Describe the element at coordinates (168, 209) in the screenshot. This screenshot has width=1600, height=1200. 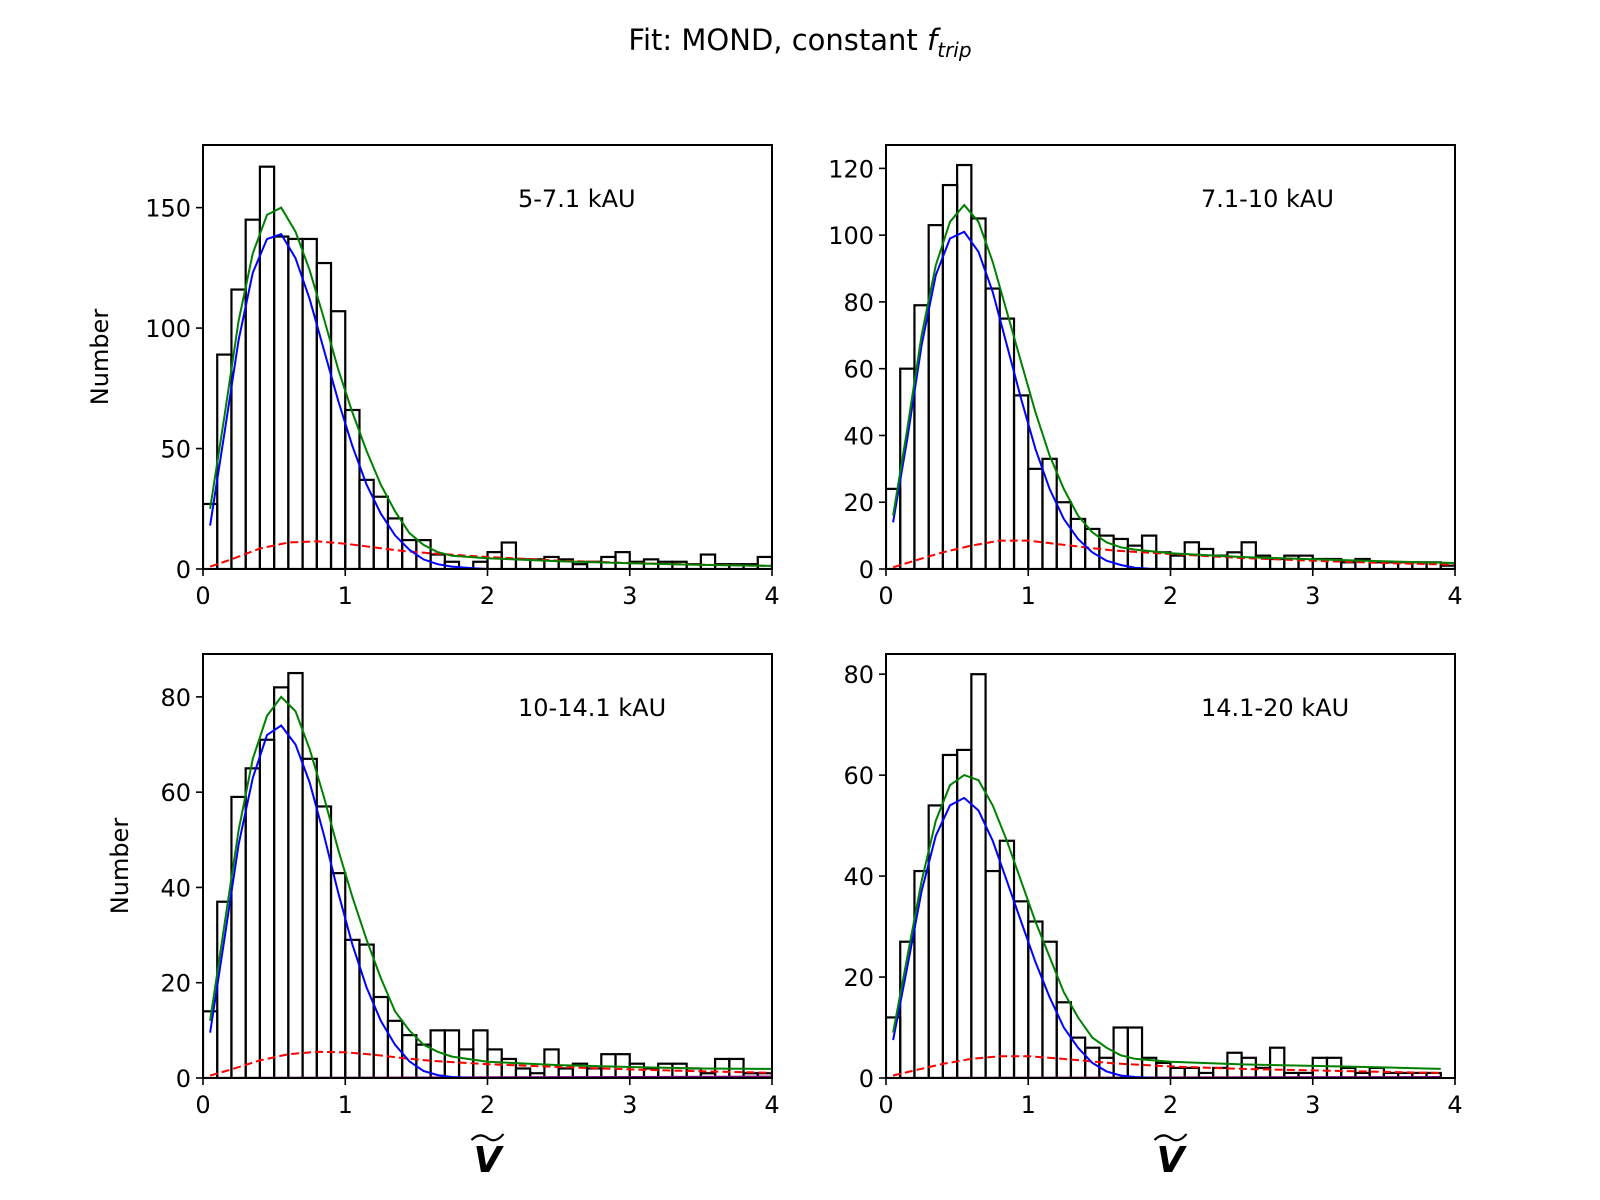
I see `y-tick-label: 150` at that location.